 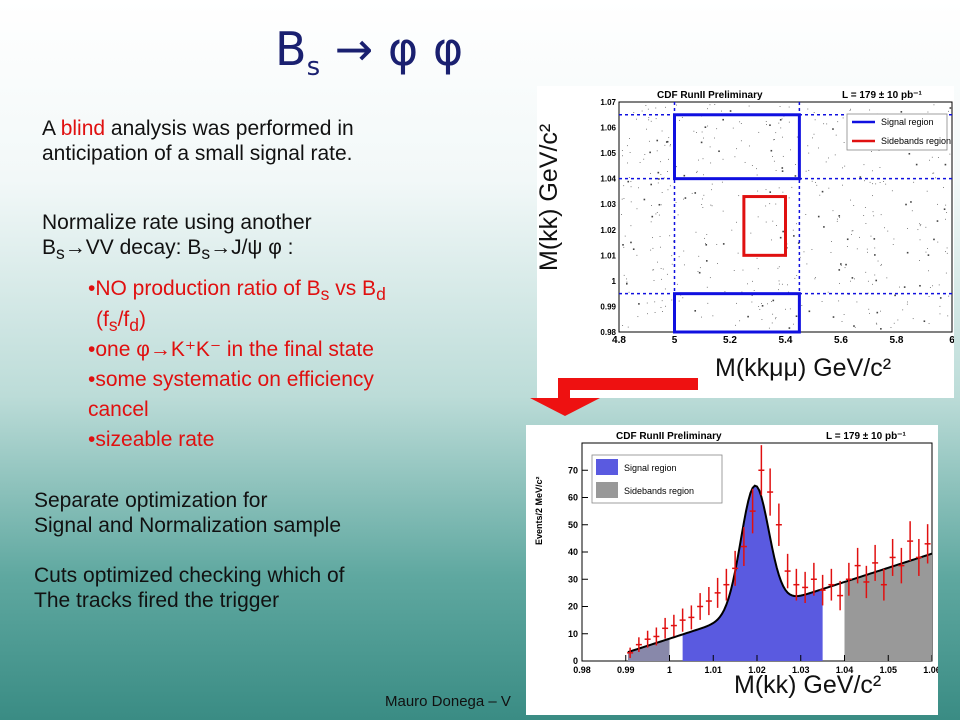 What do you see at coordinates (780, 569) in the screenshot?
I see `fit-curve` at bounding box center [780, 569].